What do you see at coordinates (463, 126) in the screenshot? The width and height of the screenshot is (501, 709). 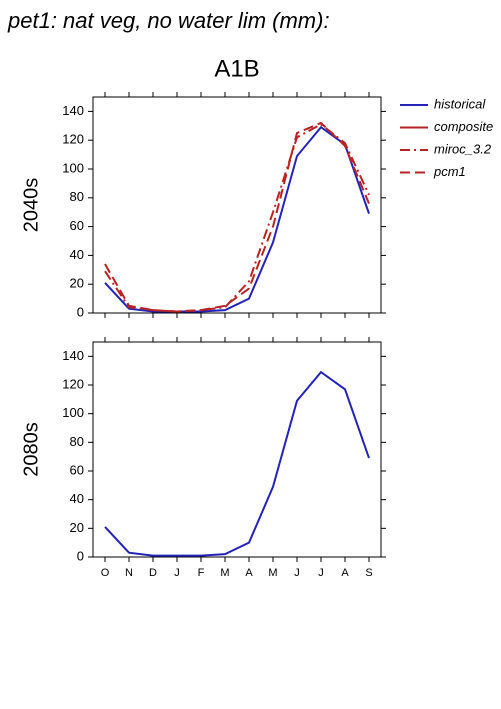 I see `legend-label: composite` at bounding box center [463, 126].